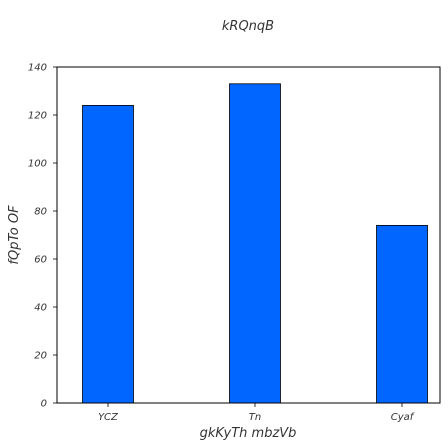 The image size is (448, 448). I want to click on bar-ycz, so click(108, 254).